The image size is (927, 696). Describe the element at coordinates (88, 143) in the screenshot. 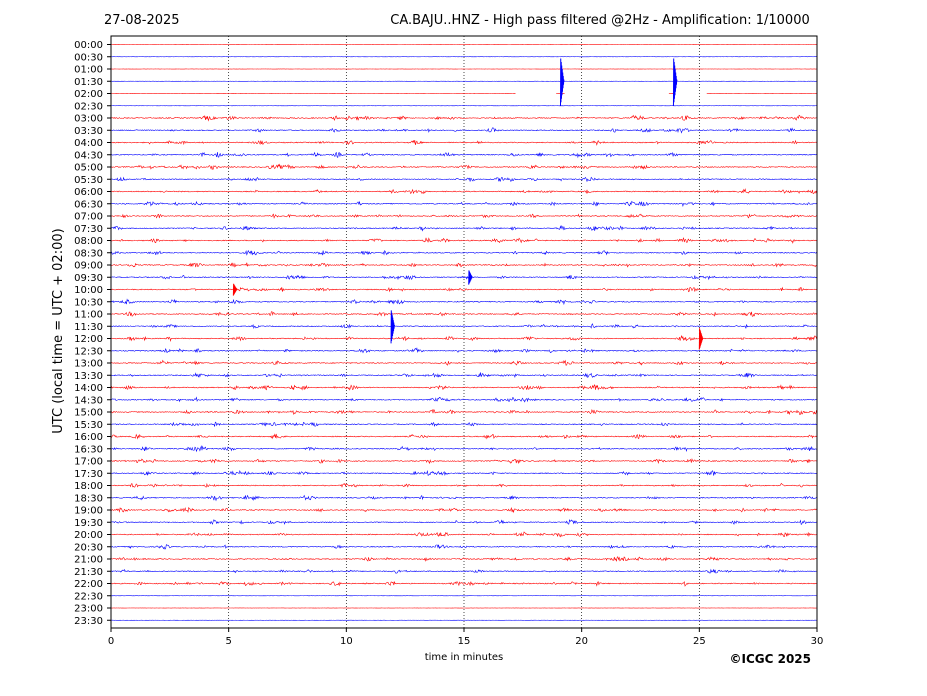

I see `row-label: 04:00` at that location.